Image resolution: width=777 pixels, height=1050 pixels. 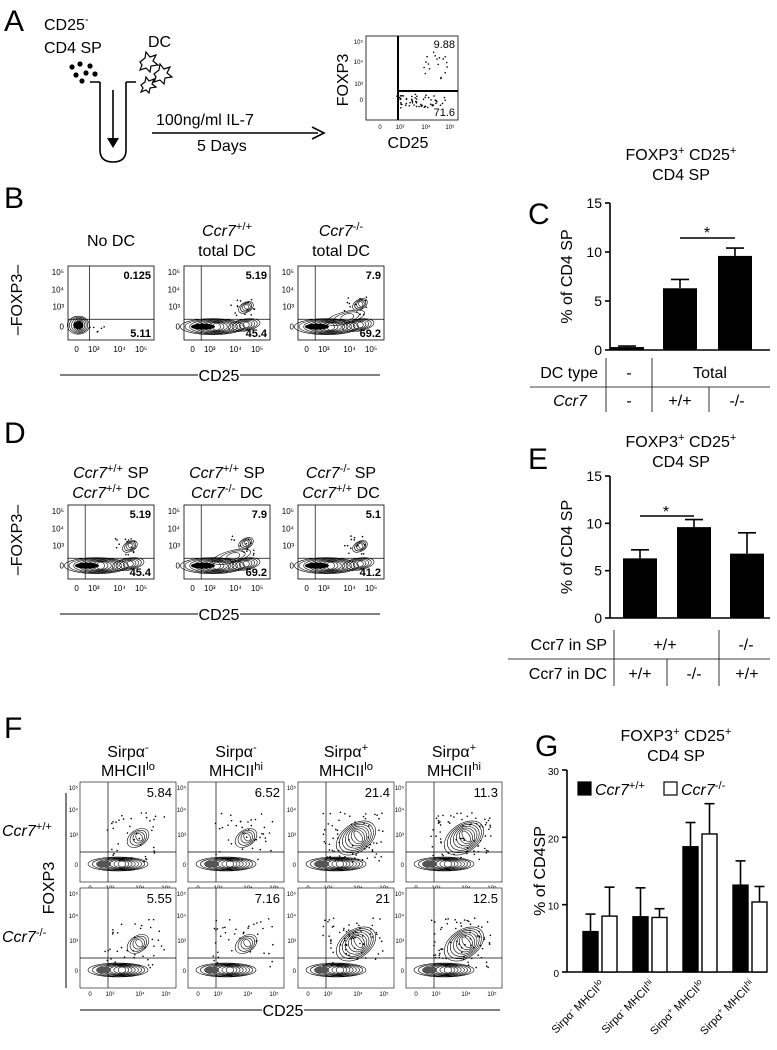 What do you see at coordinates (140, 334) in the screenshot?
I see `quadrant-value-lower-right: 5.11` at bounding box center [140, 334].